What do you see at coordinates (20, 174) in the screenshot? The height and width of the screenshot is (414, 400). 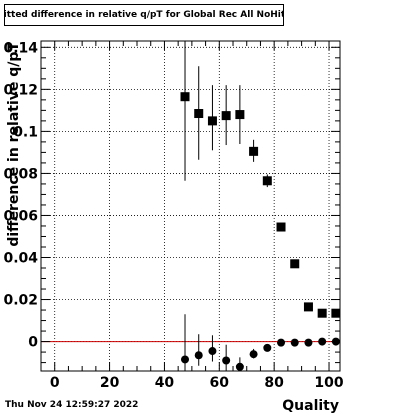 I see `y-tick-label: 0.08` at bounding box center [20, 174].